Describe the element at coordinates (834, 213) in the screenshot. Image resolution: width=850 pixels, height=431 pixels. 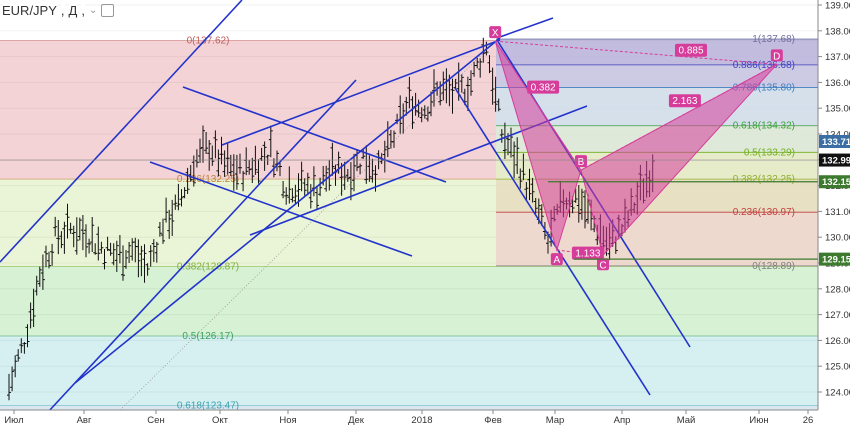
I see `price-axis` at that location.